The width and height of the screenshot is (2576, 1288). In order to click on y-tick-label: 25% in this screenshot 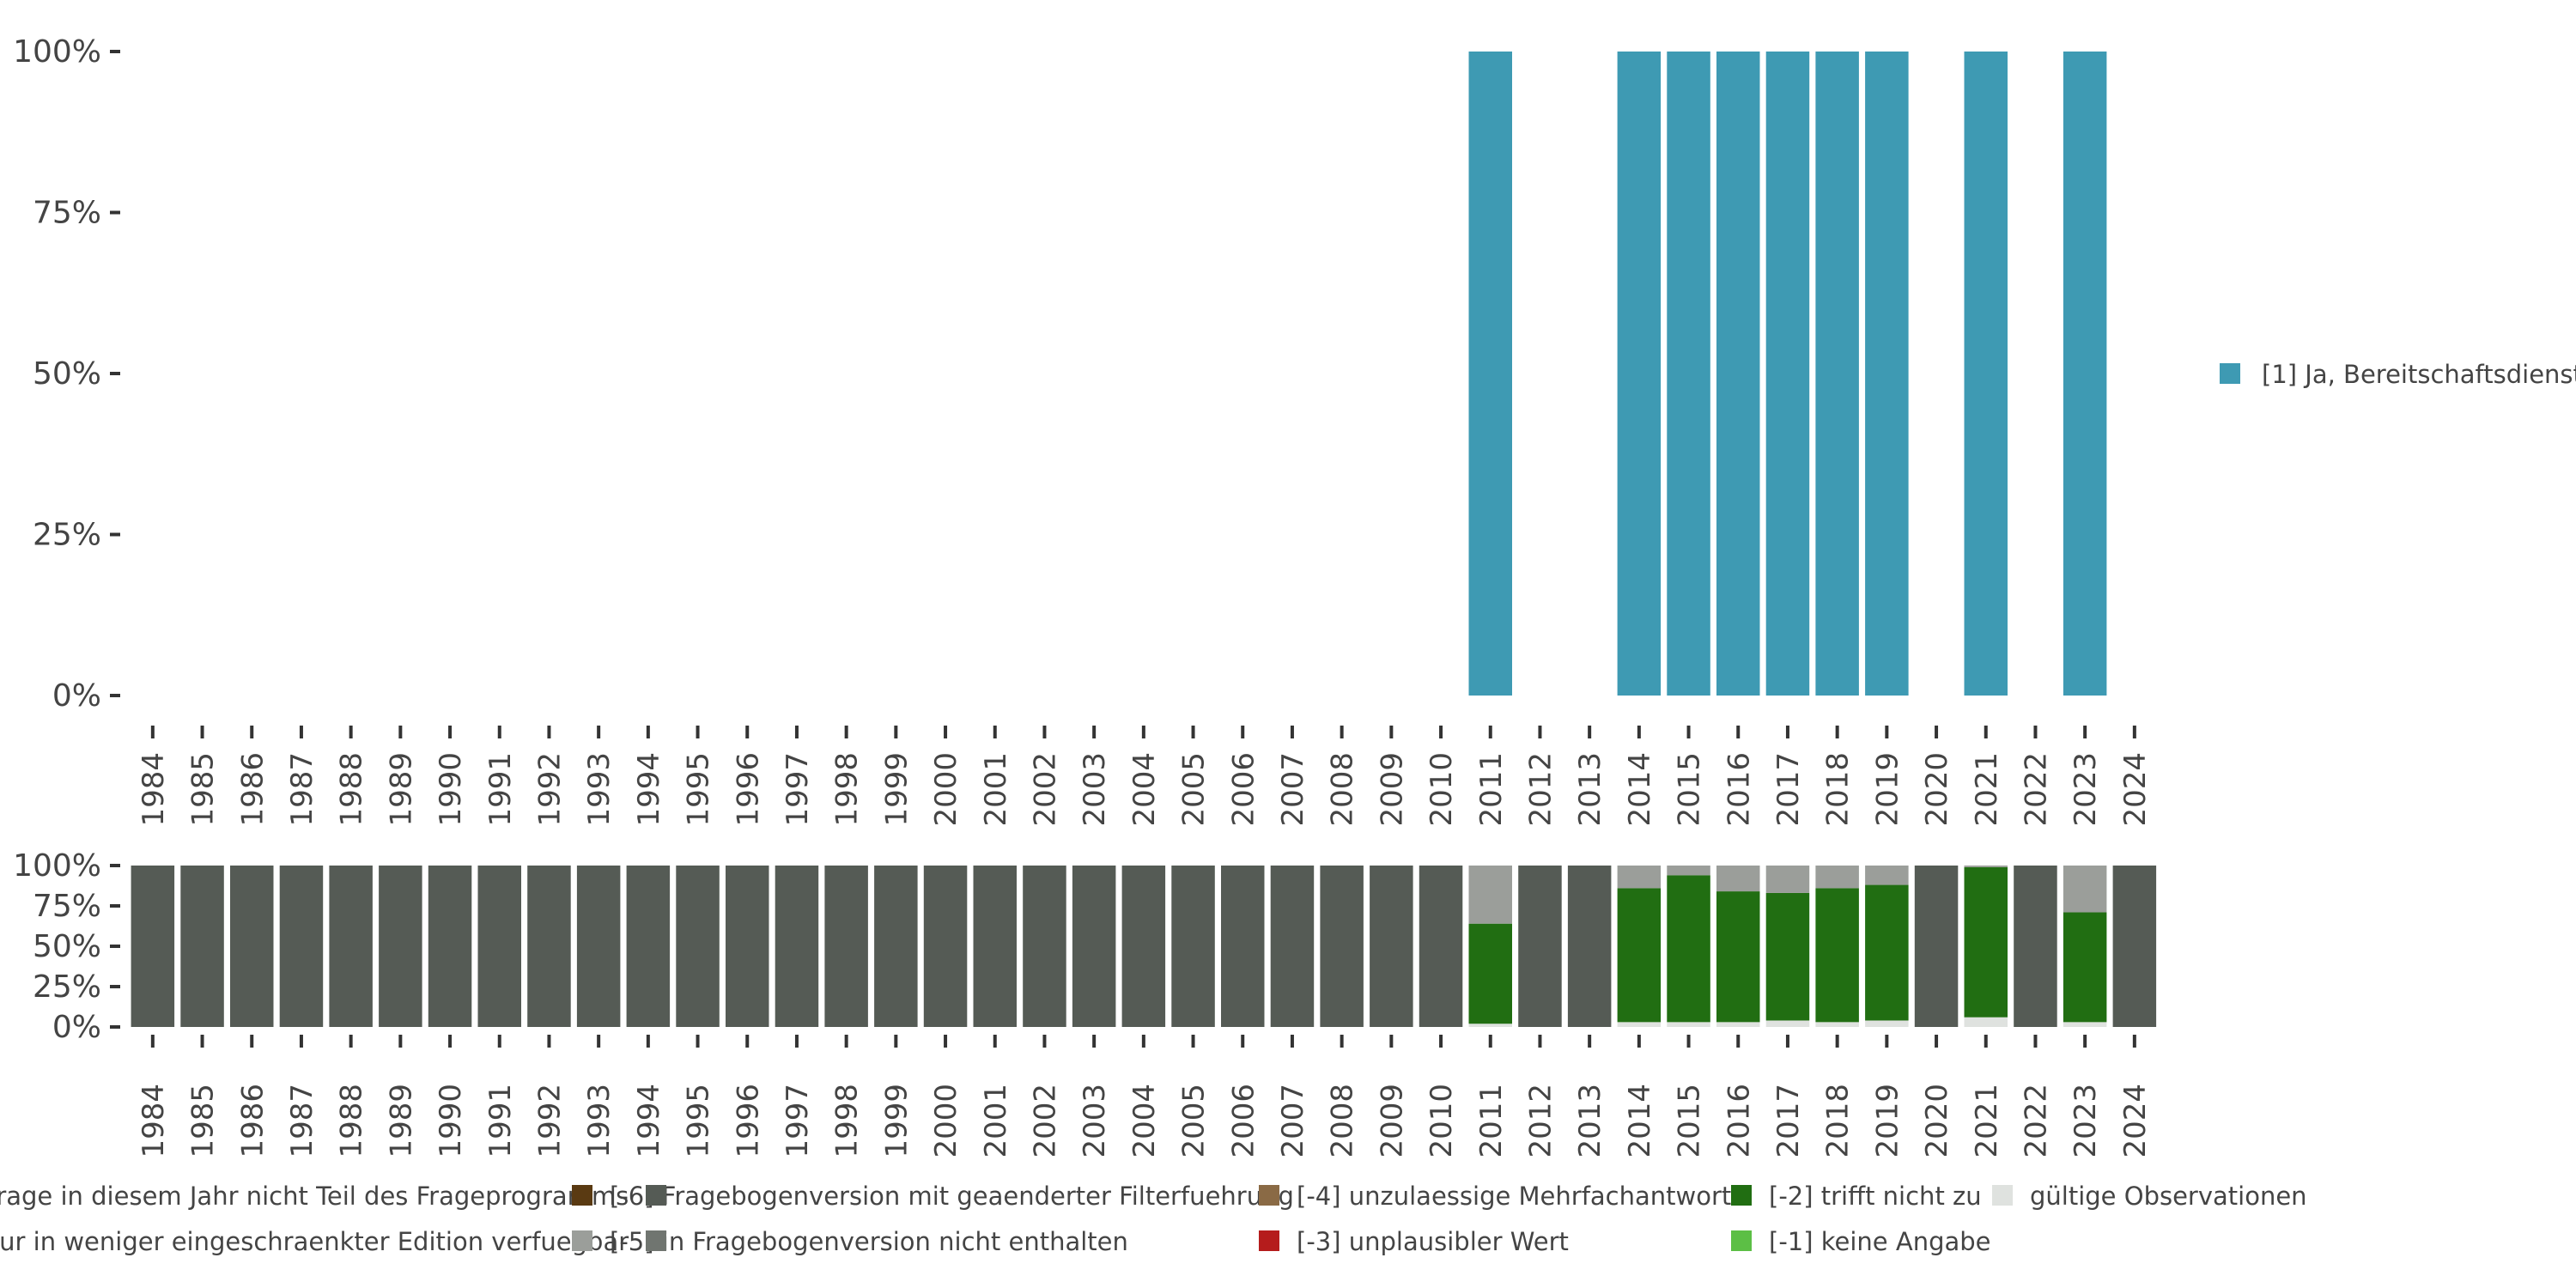, I will do `click(67, 535)`.